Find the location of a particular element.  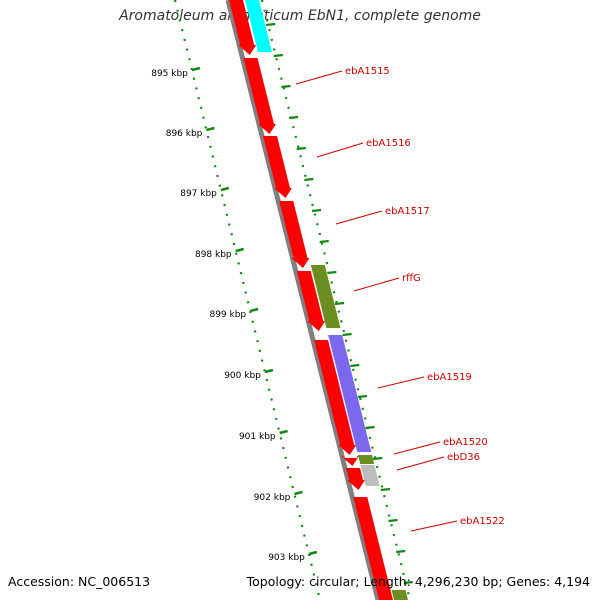

gene-label: ebA1516 is located at coordinates (388, 143).